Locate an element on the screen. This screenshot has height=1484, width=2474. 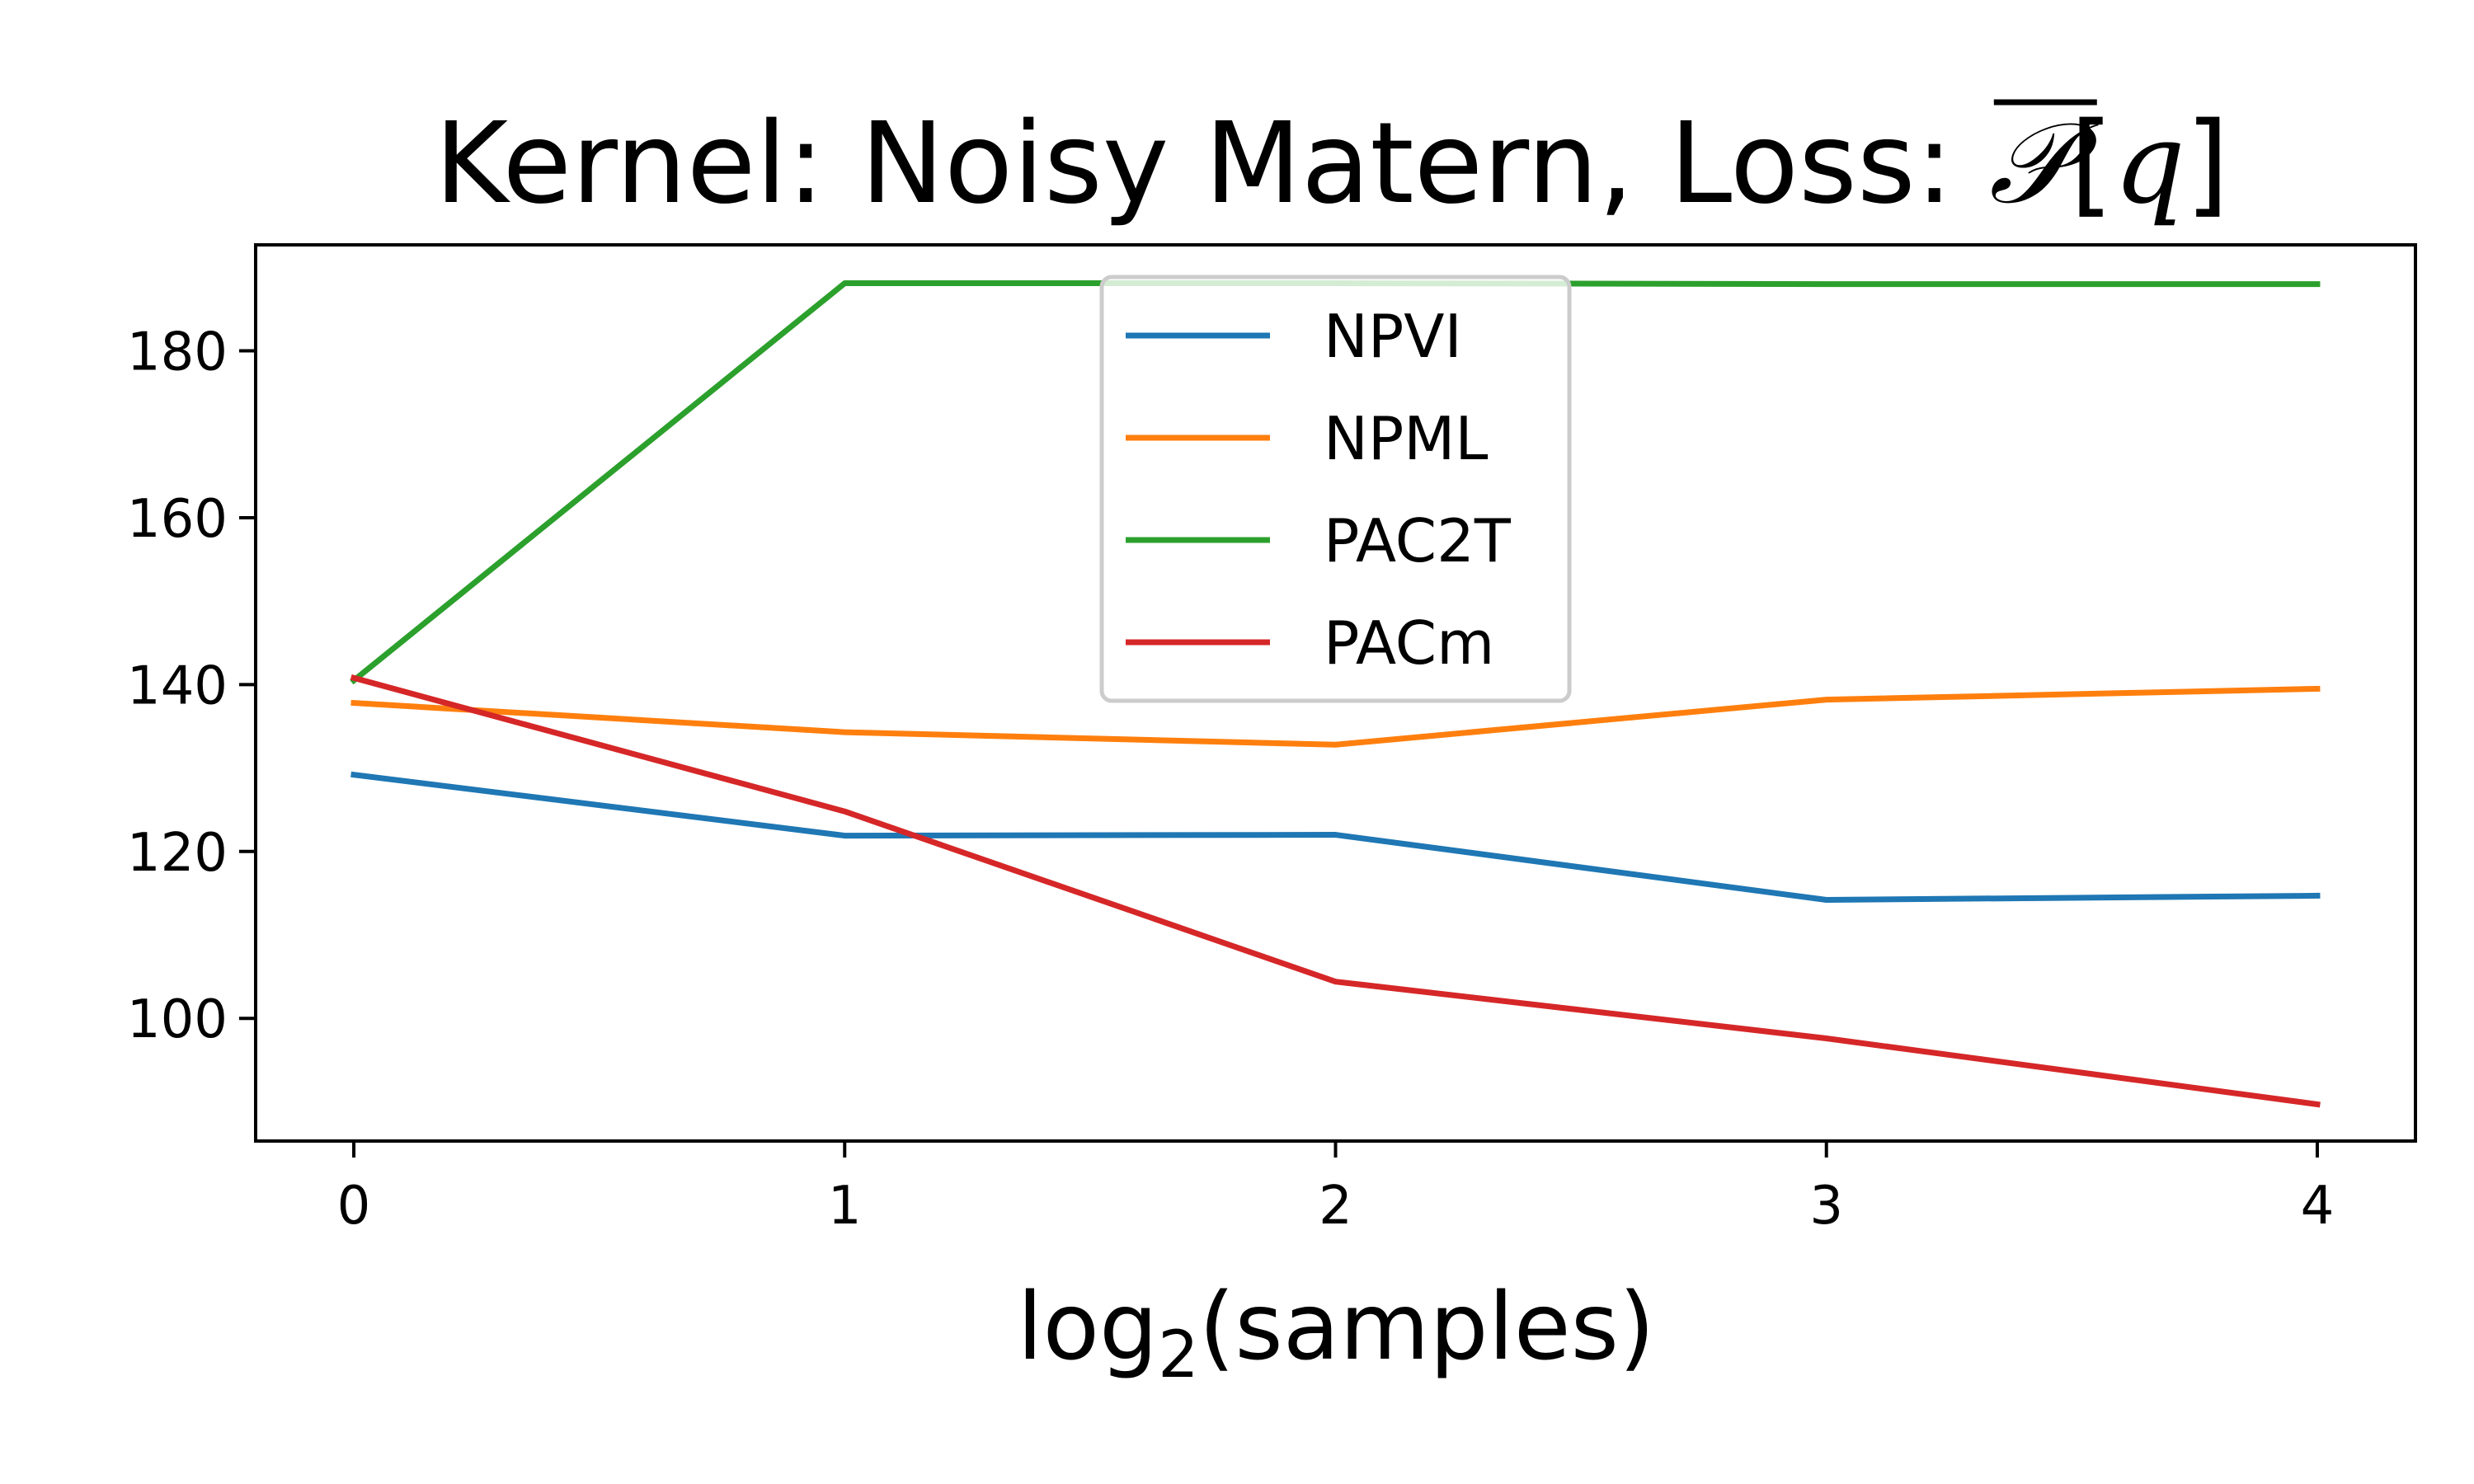
legend-frame is located at coordinates (1335, 489).